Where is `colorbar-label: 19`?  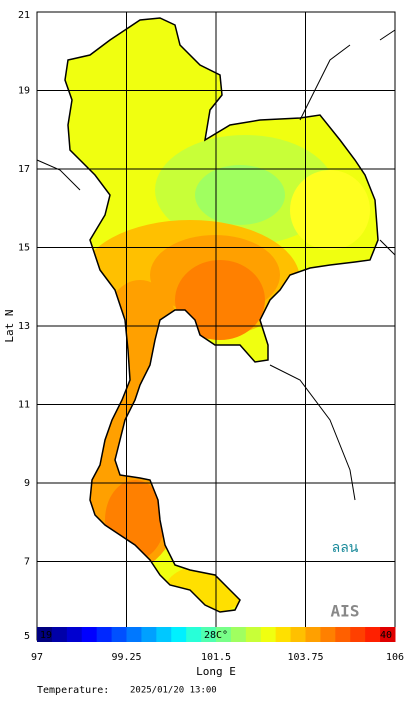
colorbar-label: 19 is located at coordinates (46, 635).